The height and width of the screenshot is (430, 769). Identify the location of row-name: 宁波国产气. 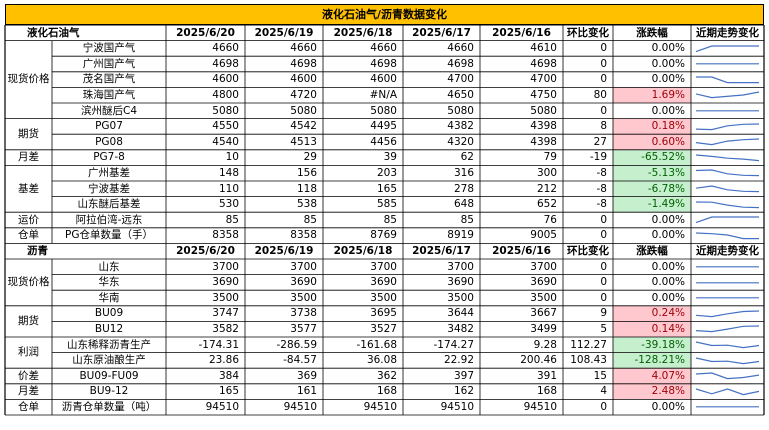
(109, 48).